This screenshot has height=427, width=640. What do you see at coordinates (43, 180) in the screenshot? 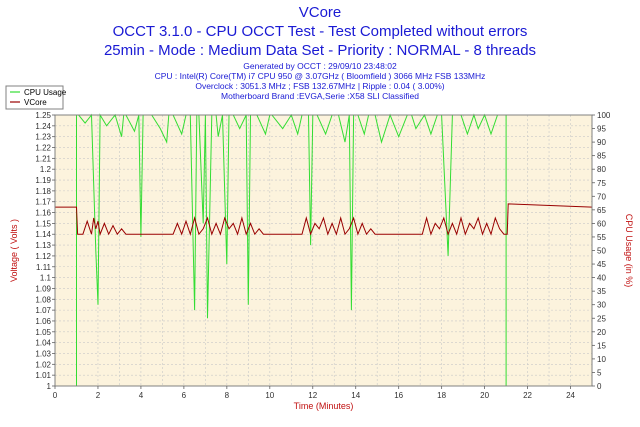
I see `y-left-tick-label: 1.19` at bounding box center [43, 180].